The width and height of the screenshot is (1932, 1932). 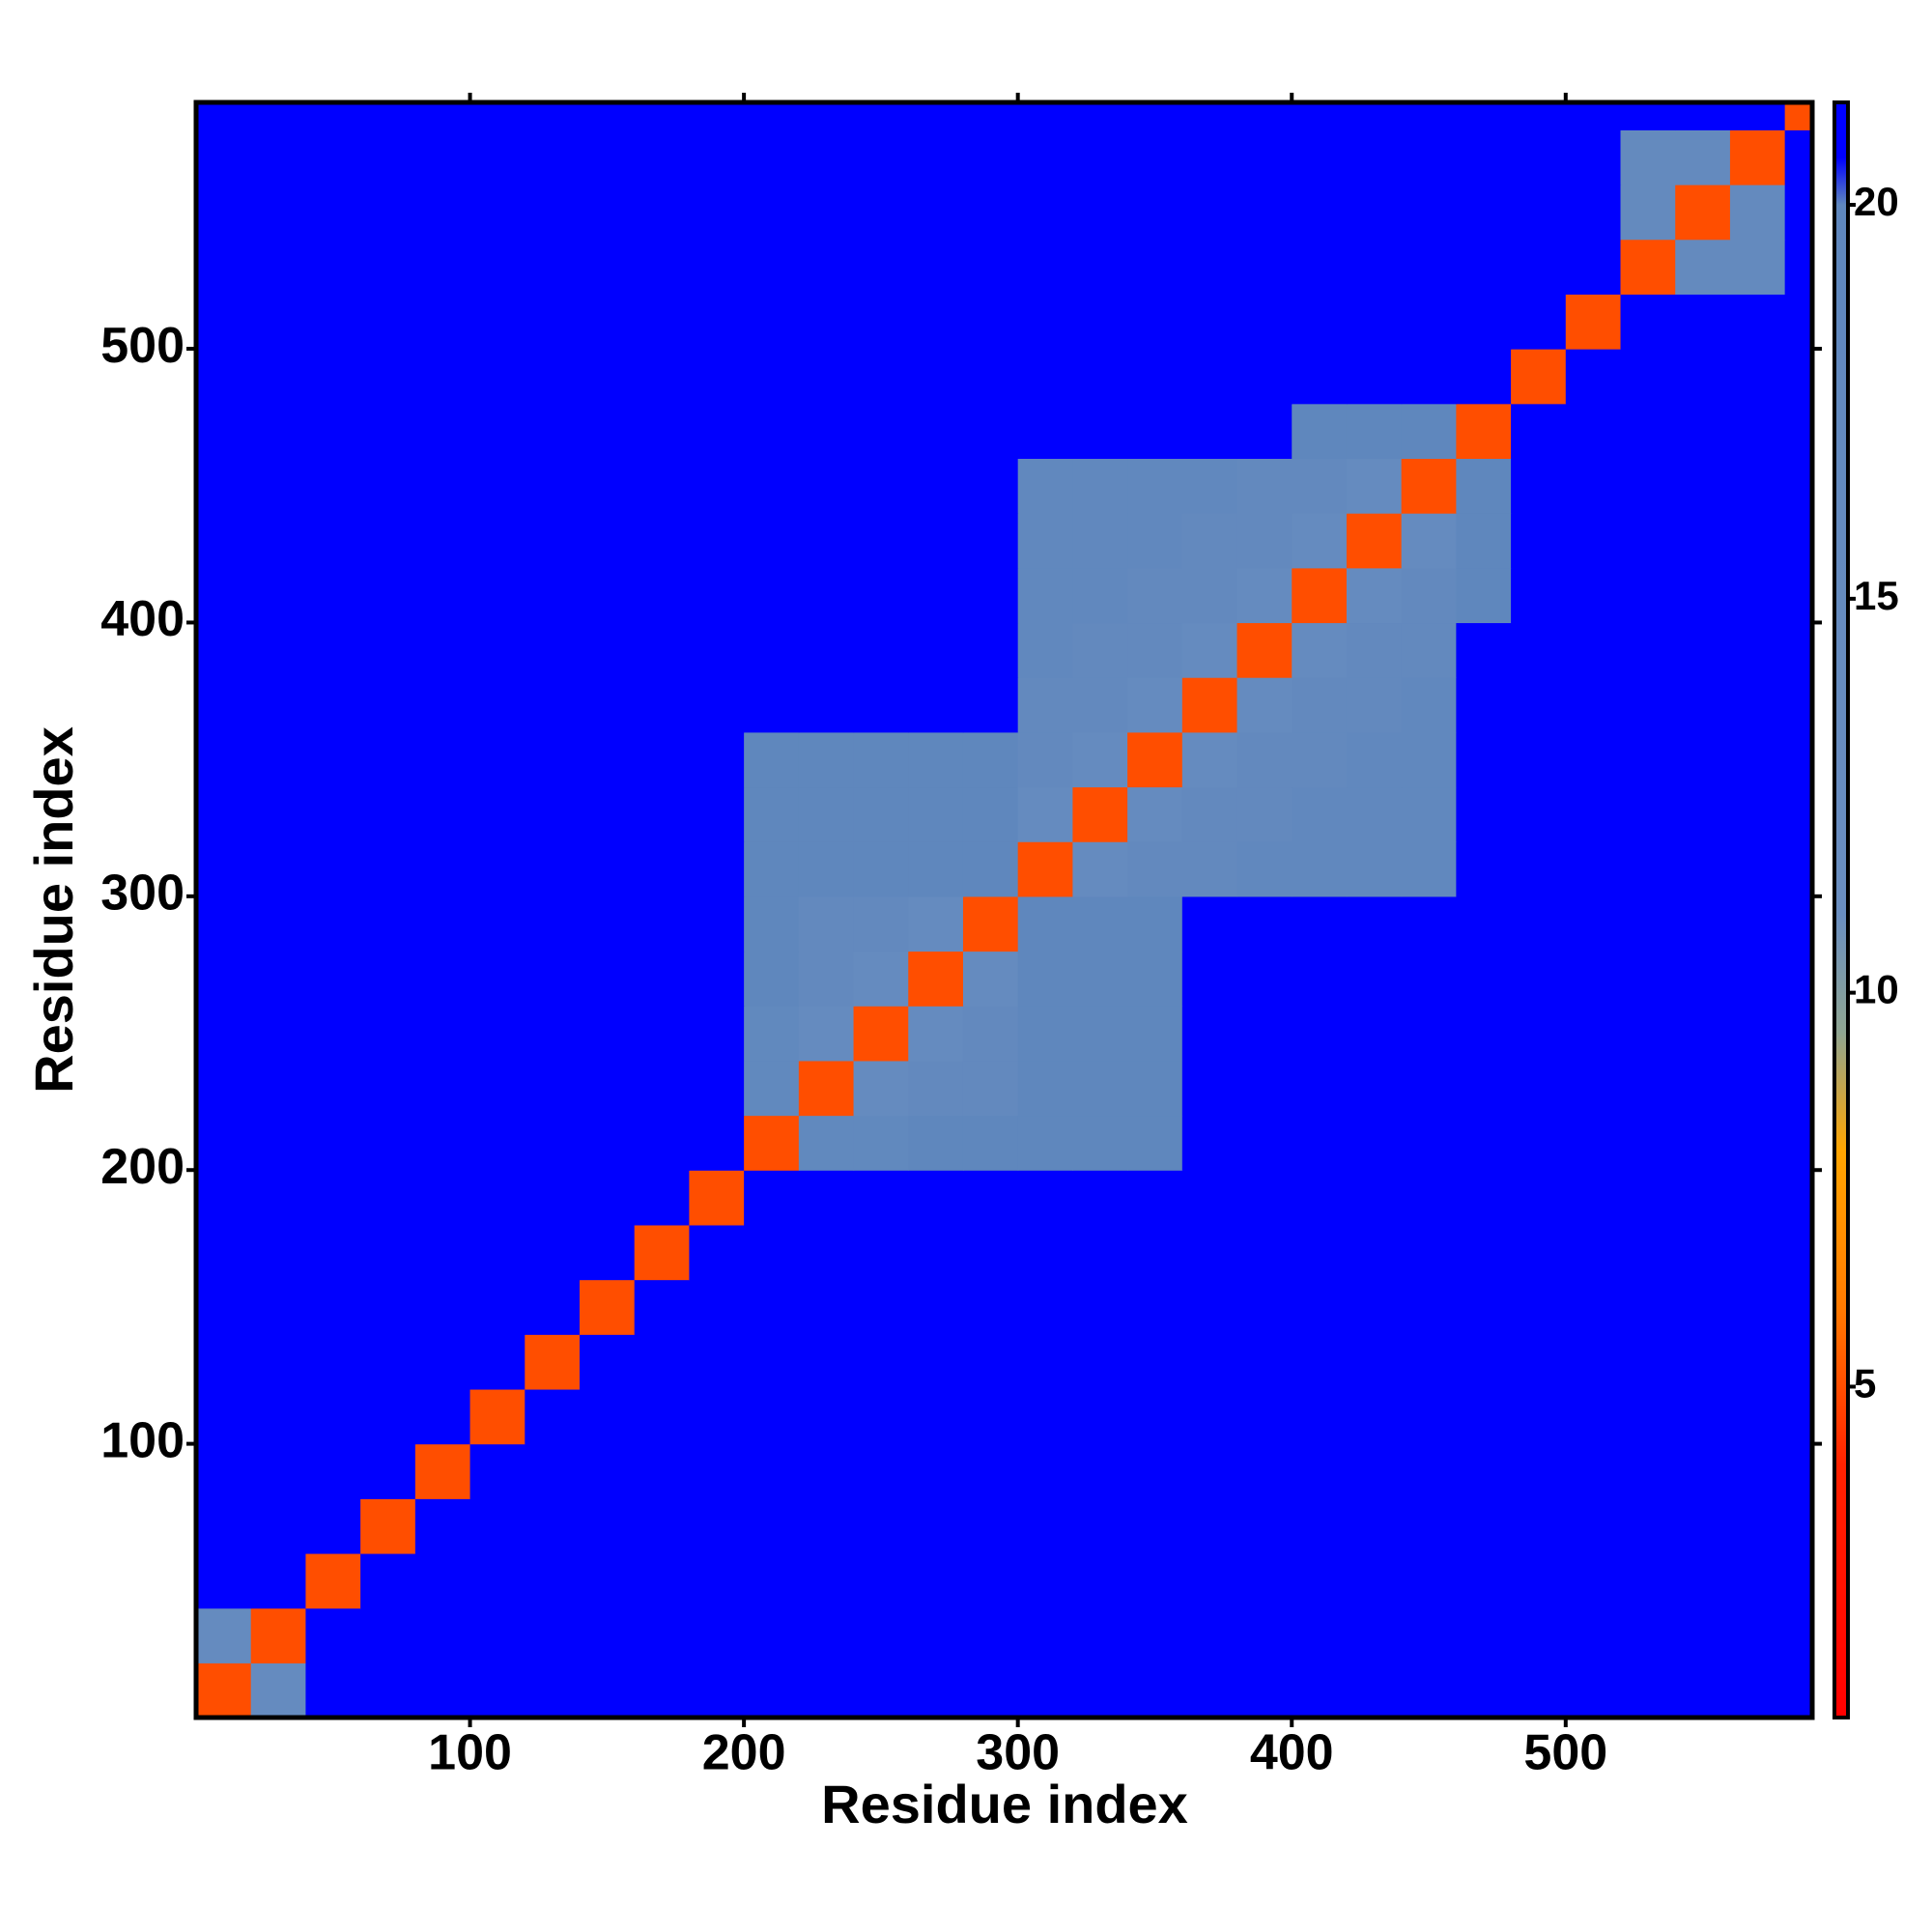 I want to click on y-tick-label: 500, so click(x=142, y=346).